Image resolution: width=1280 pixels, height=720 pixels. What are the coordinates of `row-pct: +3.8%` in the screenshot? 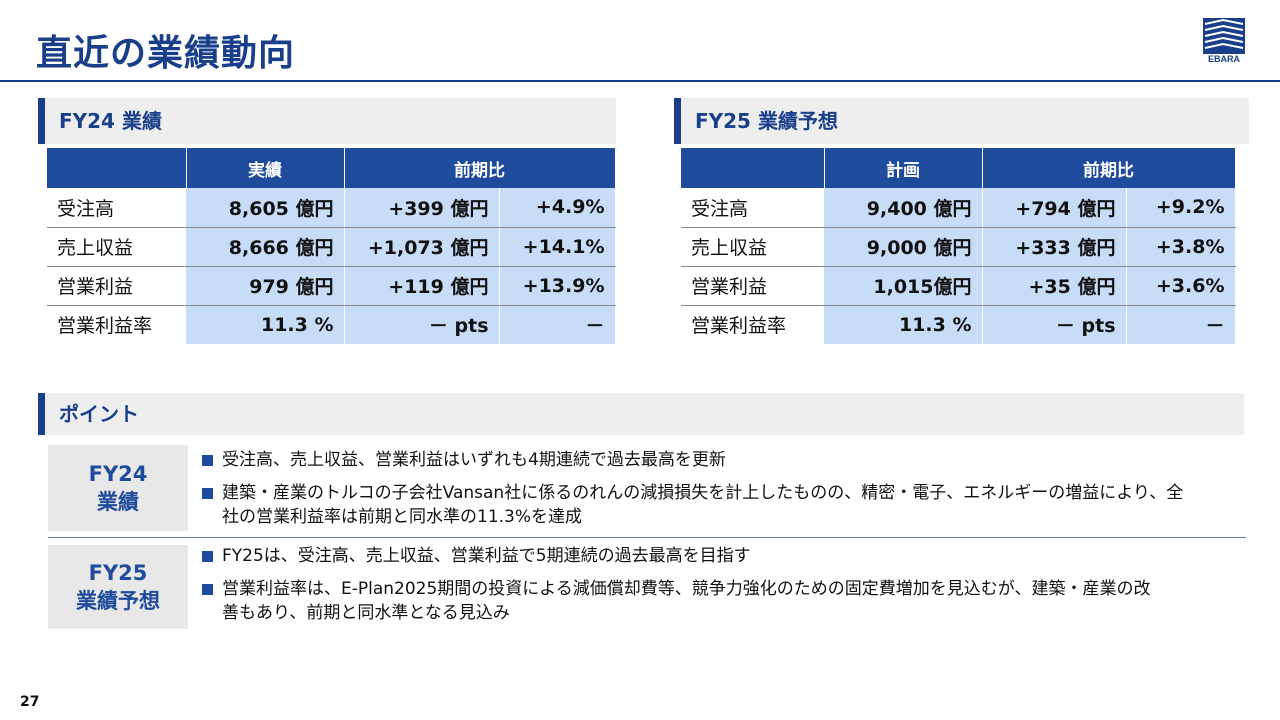 It's located at (1181, 247).